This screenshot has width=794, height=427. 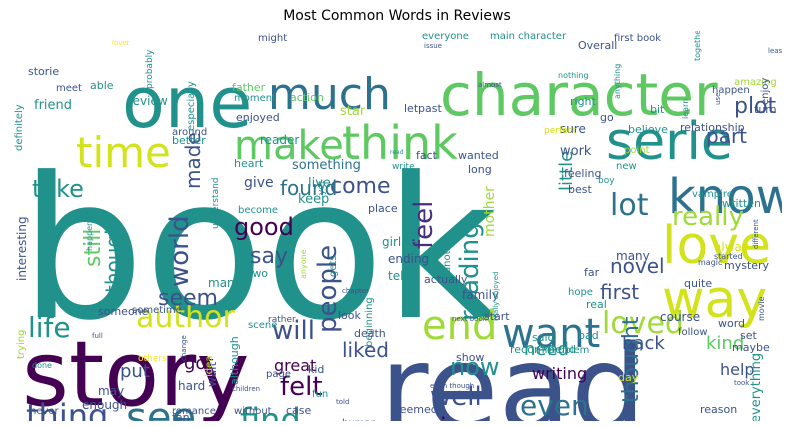 What do you see at coordinates (307, 97) in the screenshot?
I see `word-action: action` at bounding box center [307, 97].